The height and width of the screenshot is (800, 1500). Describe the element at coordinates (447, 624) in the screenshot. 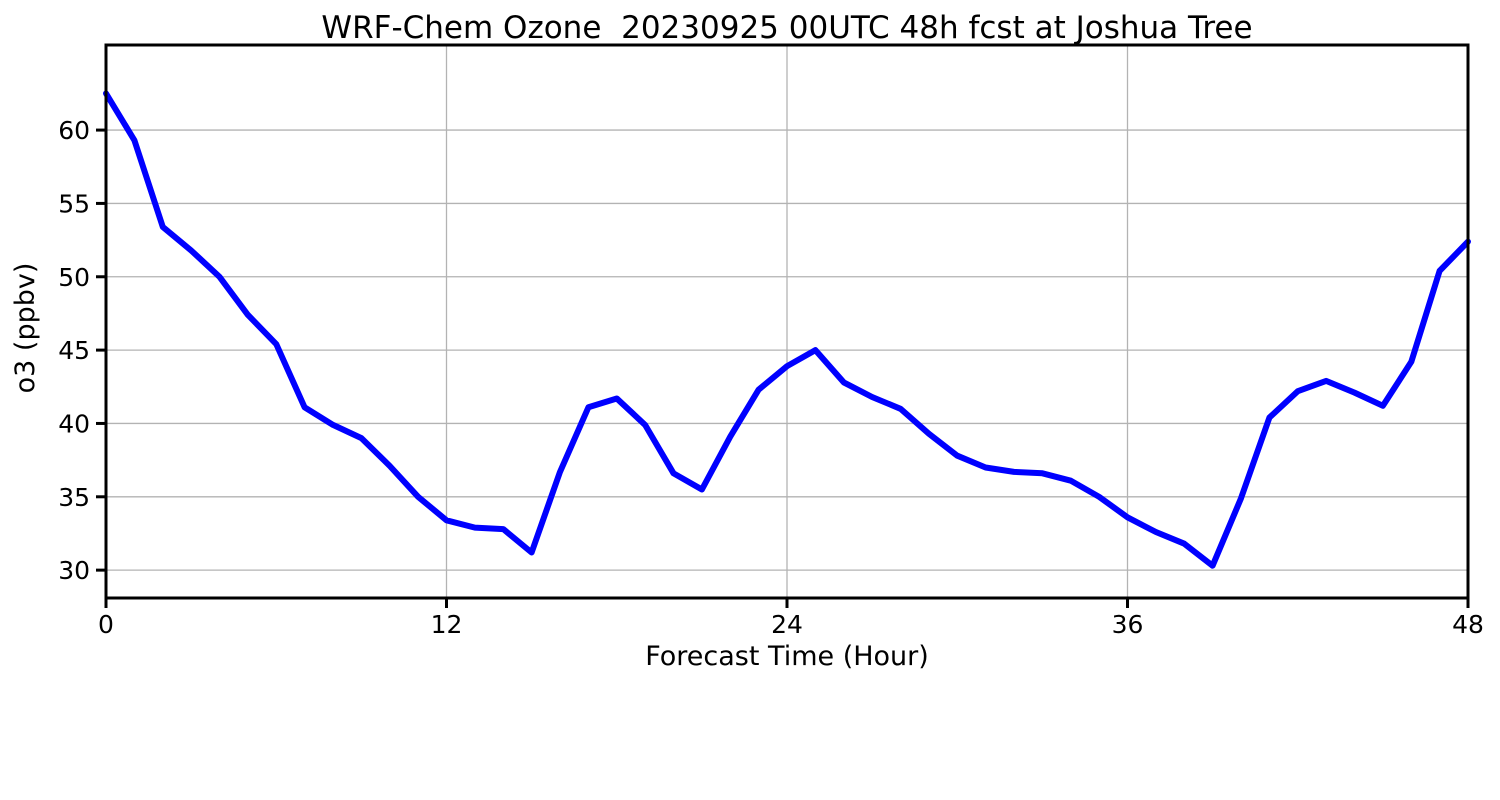

I see `x-tick-label: 12` at that location.